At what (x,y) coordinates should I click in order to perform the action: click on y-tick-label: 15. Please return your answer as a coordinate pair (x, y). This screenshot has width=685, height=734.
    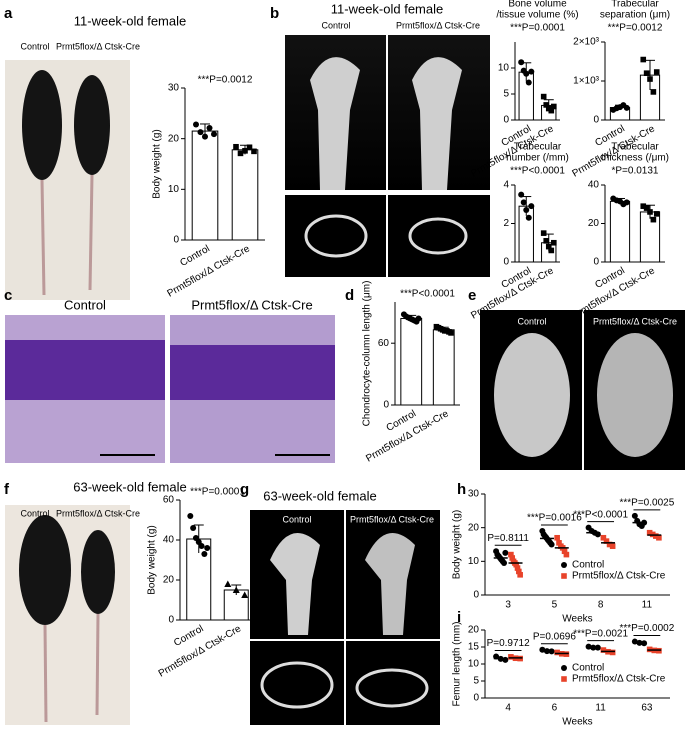
    Looking at the image, I should click on (474, 647).